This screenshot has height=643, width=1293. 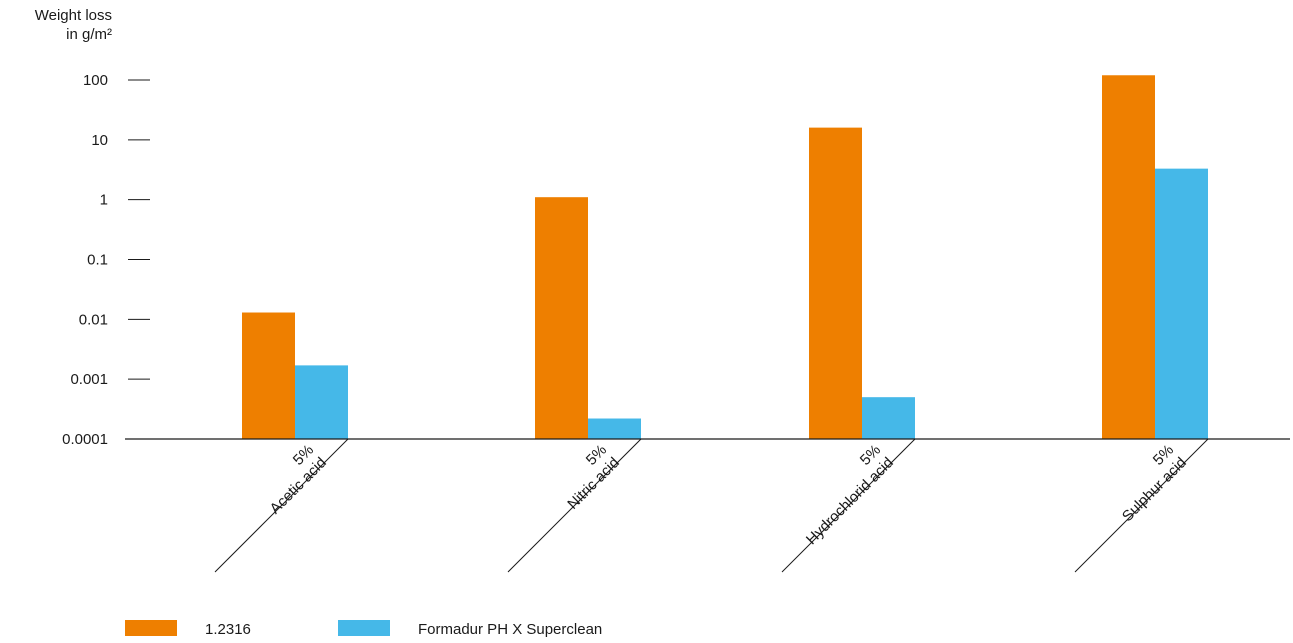 What do you see at coordinates (593, 476) in the screenshot?
I see `category-label-2: 5%Nitric acid` at bounding box center [593, 476].